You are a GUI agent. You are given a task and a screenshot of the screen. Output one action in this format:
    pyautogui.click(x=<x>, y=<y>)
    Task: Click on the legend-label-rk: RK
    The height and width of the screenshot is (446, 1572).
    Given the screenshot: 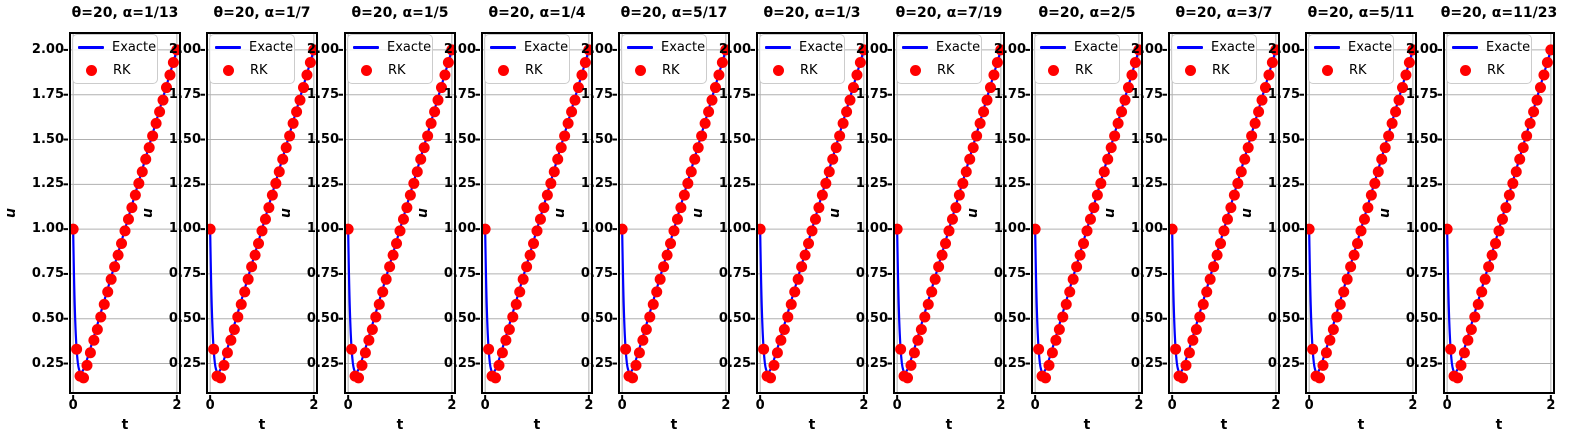 What is the action you would take?
    pyautogui.click(x=397, y=70)
    